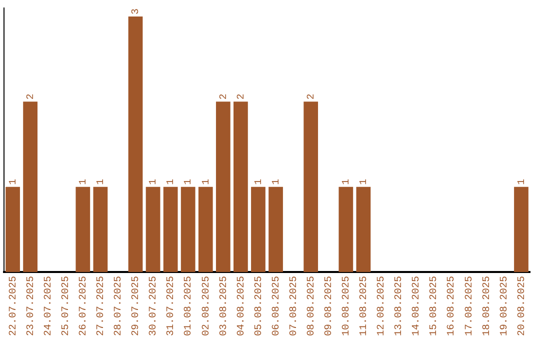 This screenshot has height=340, width=540. I want to click on x-tick-label: 08.08.2025, so click(312, 306).